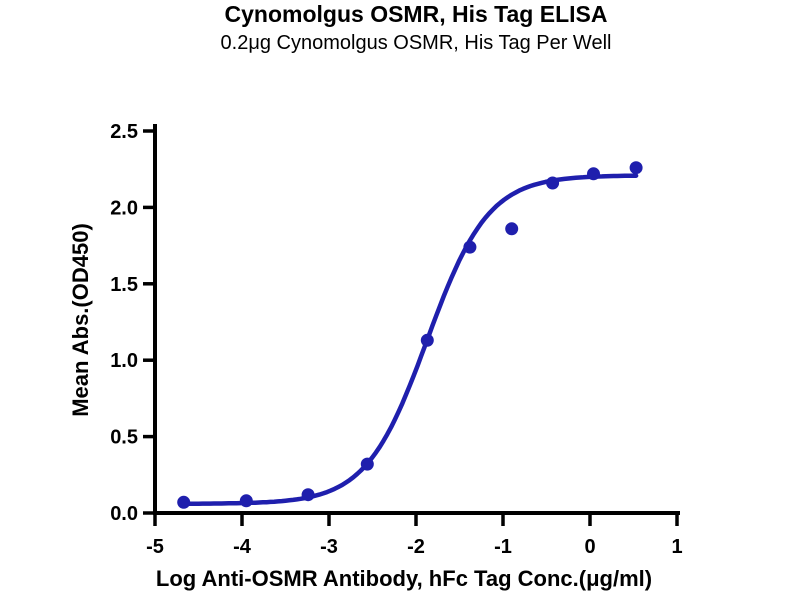 This screenshot has width=800, height=600. What do you see at coordinates (242, 547) in the screenshot?
I see `x-tick-label: -4` at bounding box center [242, 547].